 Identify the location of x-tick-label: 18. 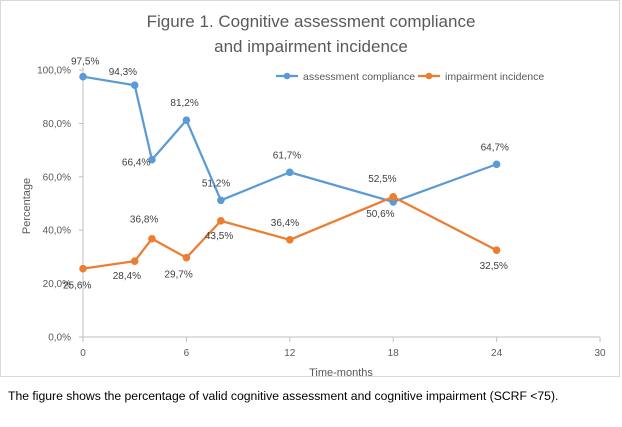
(394, 353).